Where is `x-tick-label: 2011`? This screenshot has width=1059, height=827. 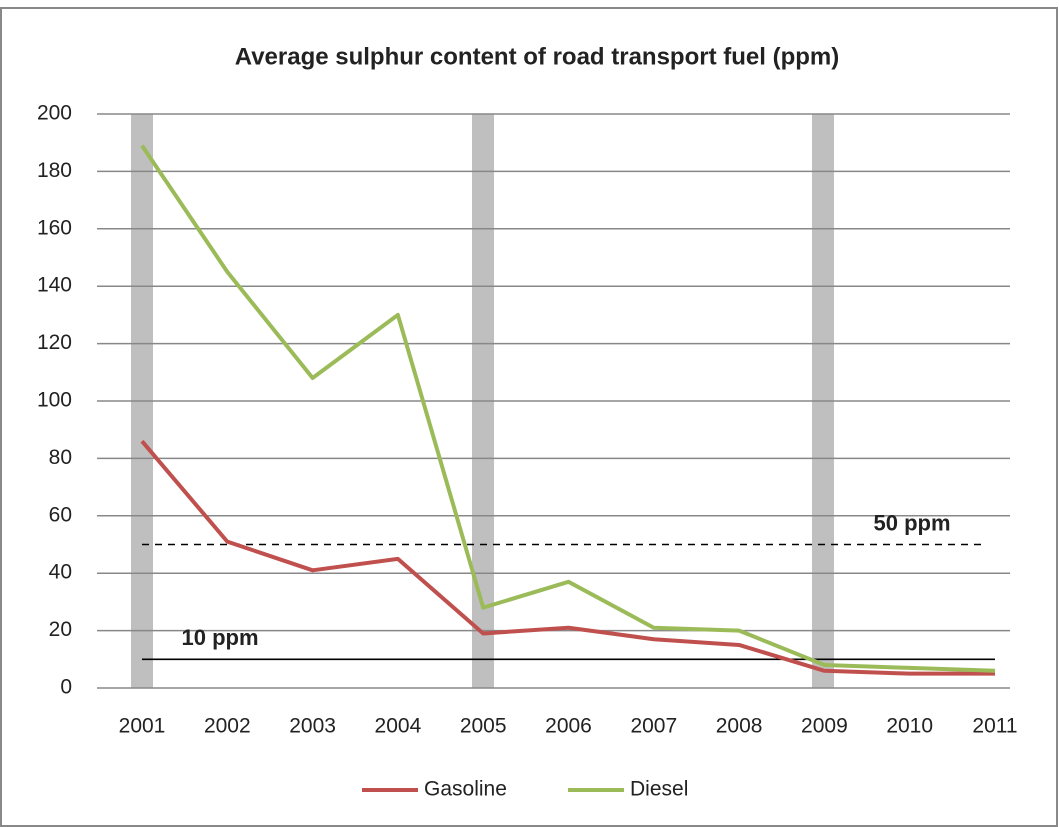
x-tick-label: 2011 is located at coordinates (994, 726).